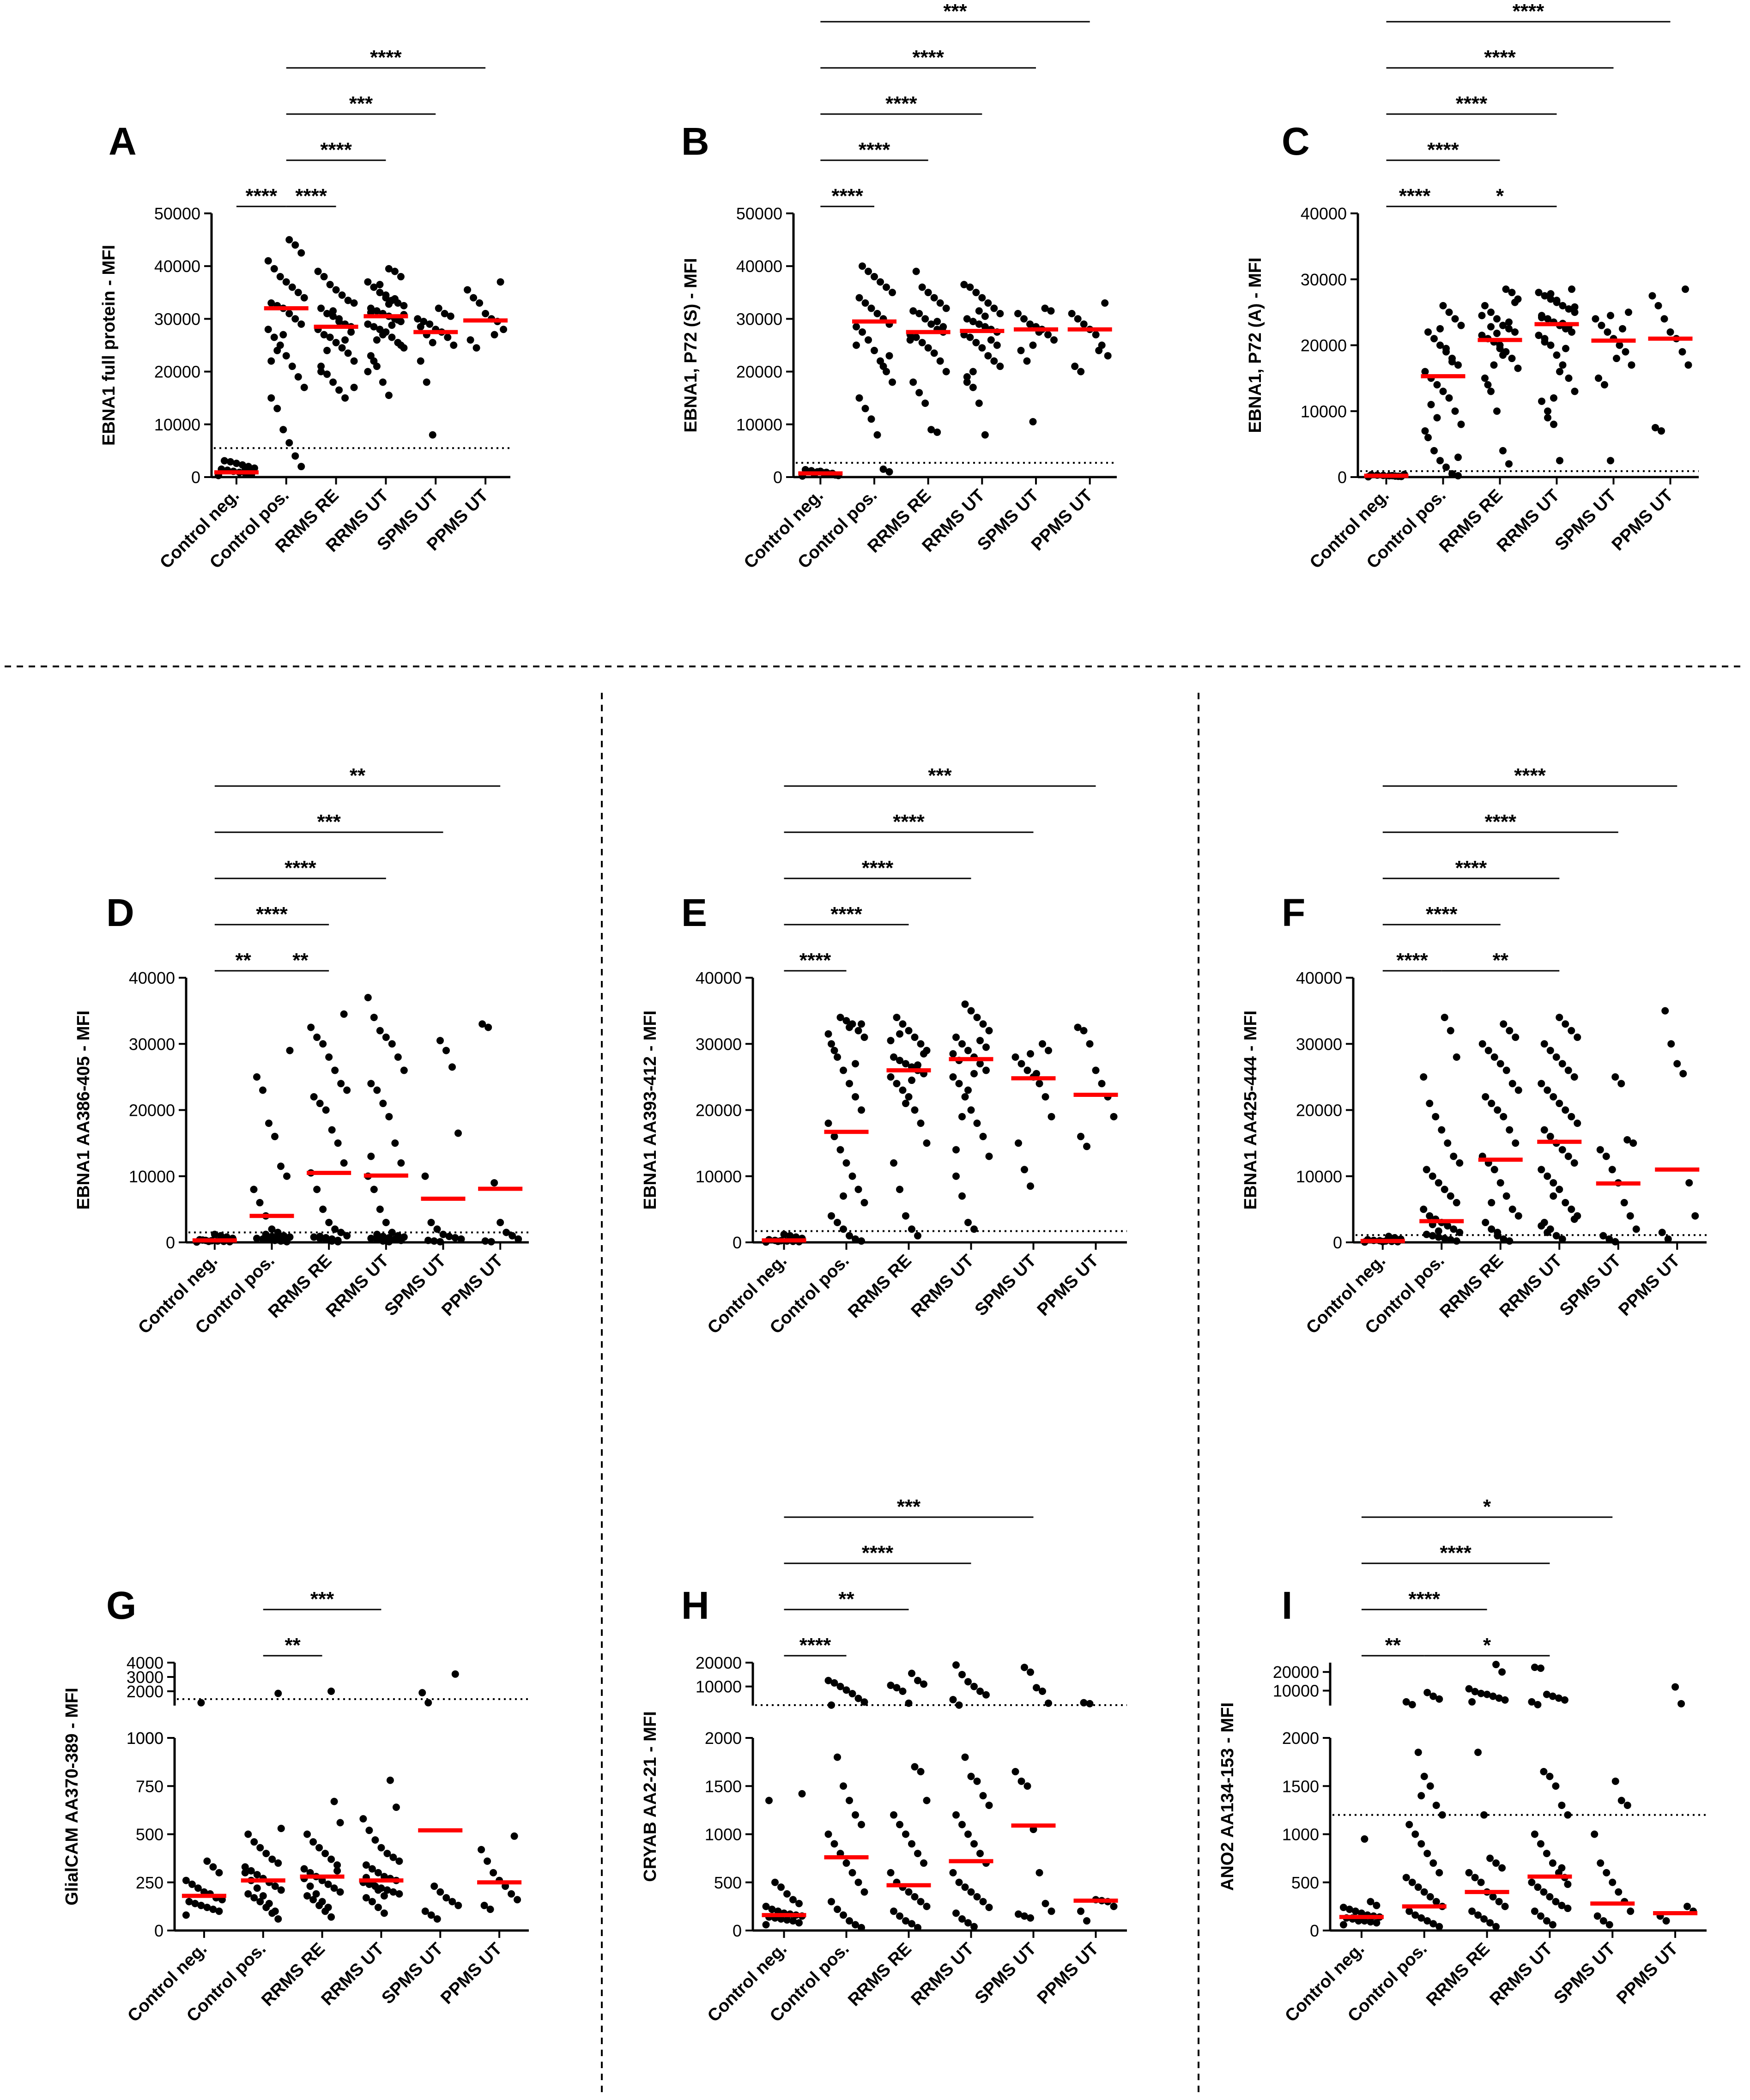 The image size is (1750, 2100). What do you see at coordinates (1500, 196) in the screenshot?
I see `significance-label: *` at bounding box center [1500, 196].